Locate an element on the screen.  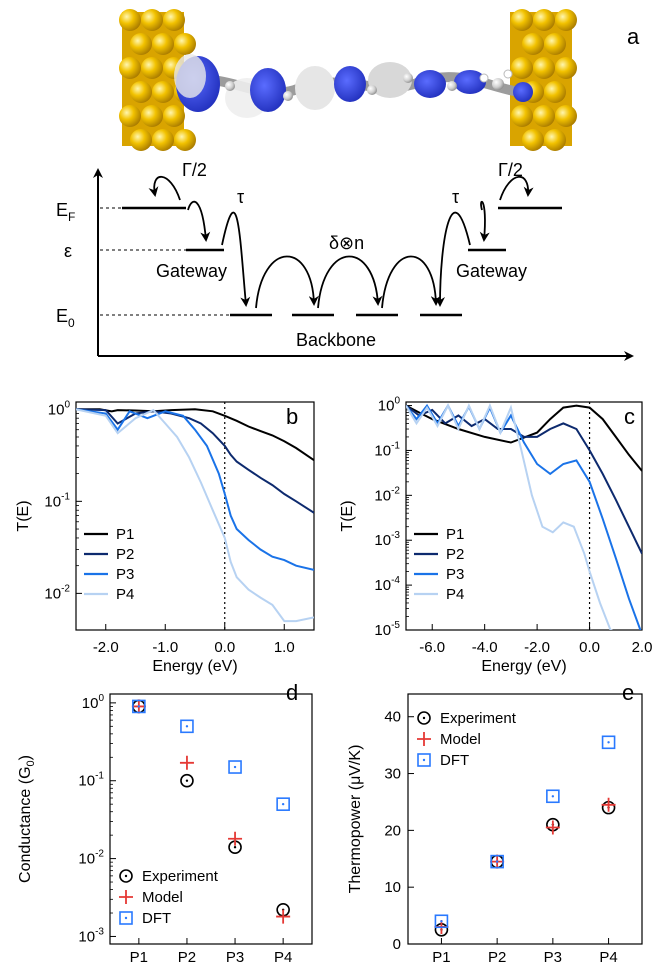
gold-electrode-right is located at coordinates (543, 80).